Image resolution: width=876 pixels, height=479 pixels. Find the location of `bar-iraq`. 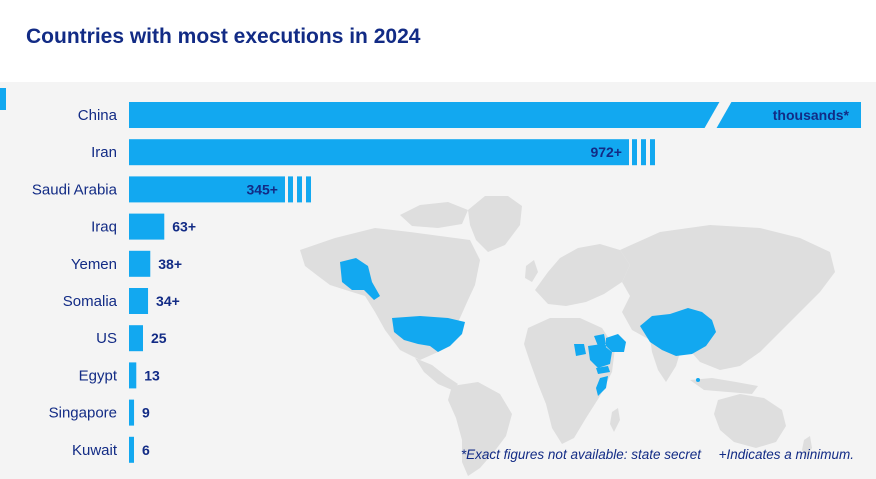

bar-iraq is located at coordinates (147, 226).